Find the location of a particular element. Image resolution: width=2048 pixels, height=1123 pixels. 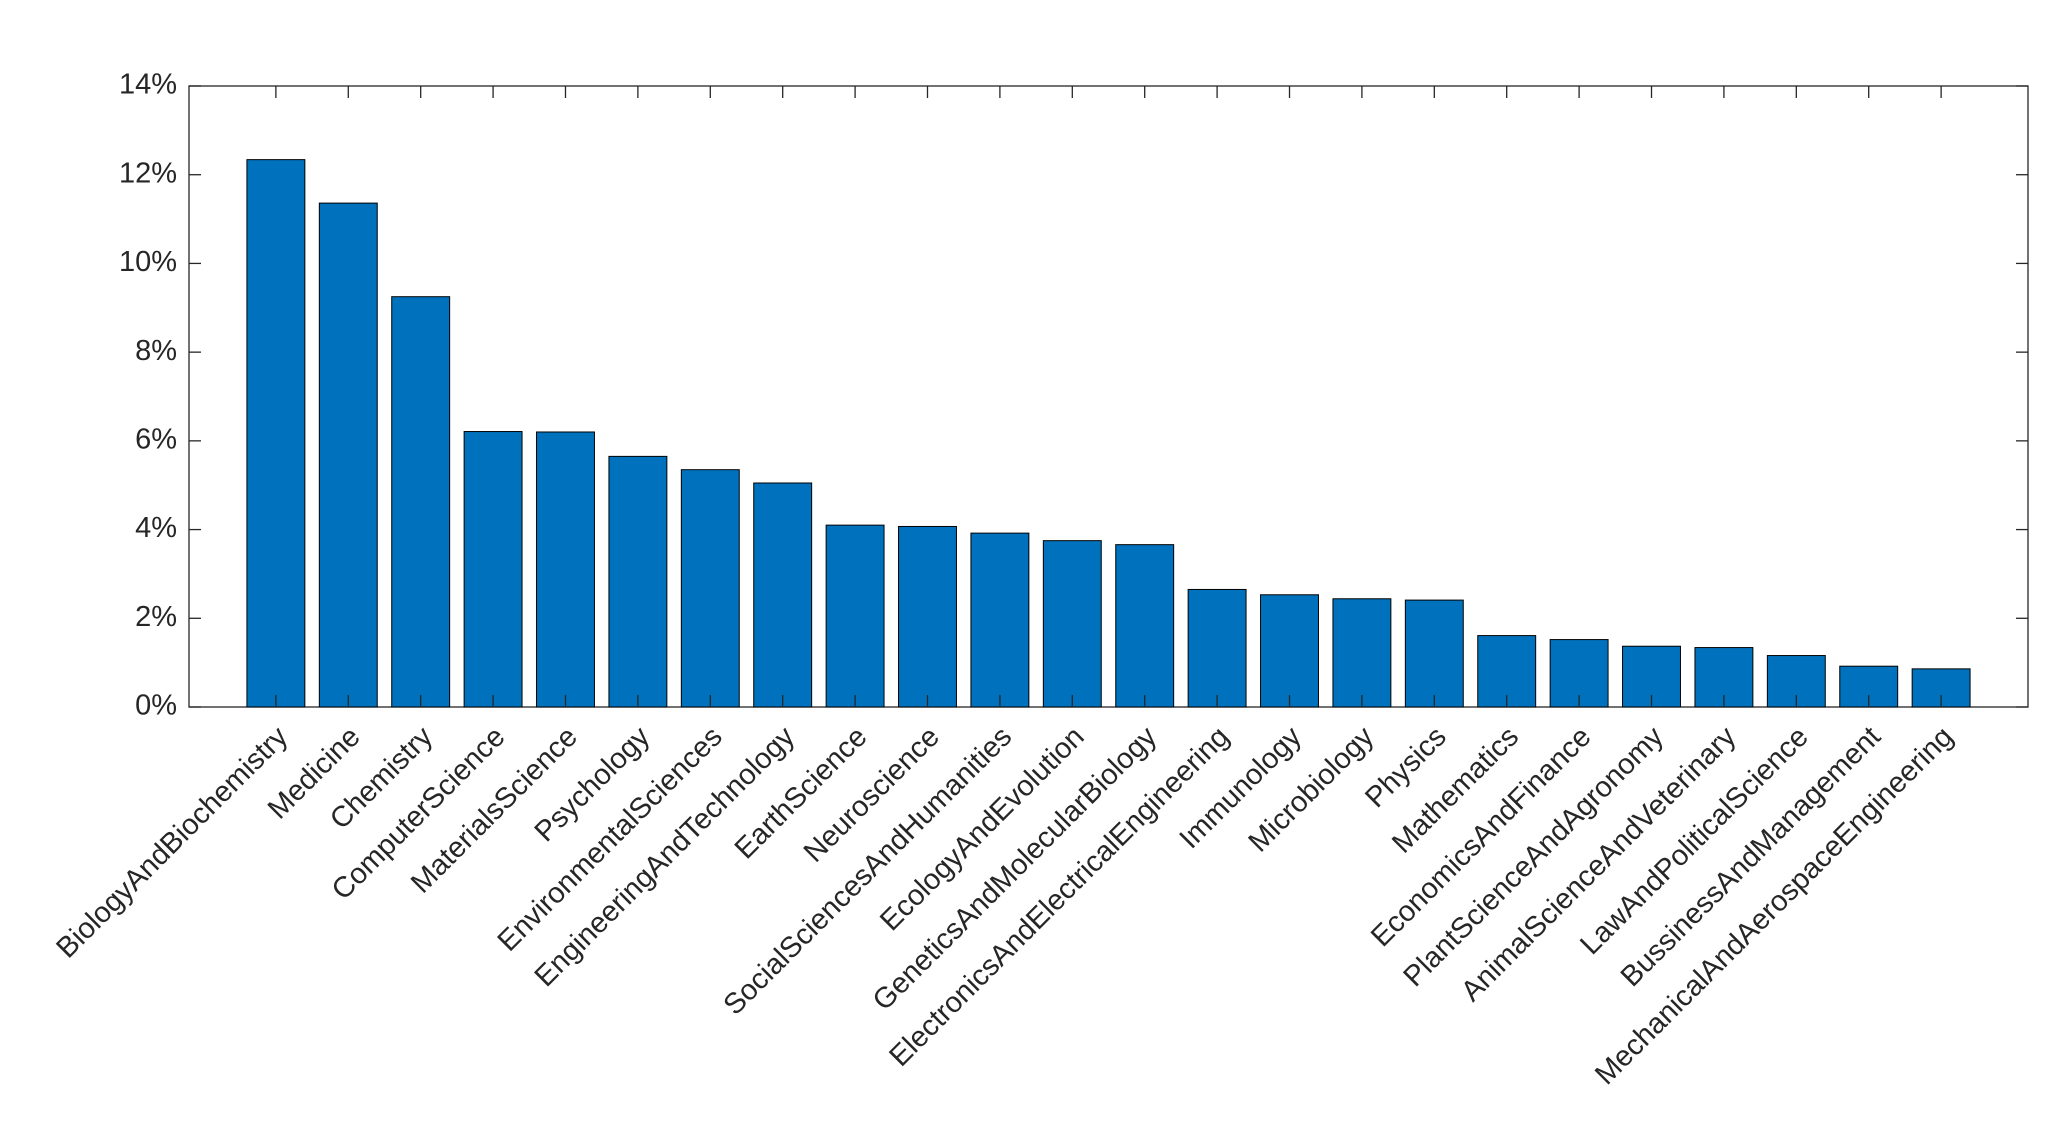

y-tick-label: 6% is located at coordinates (156, 440).